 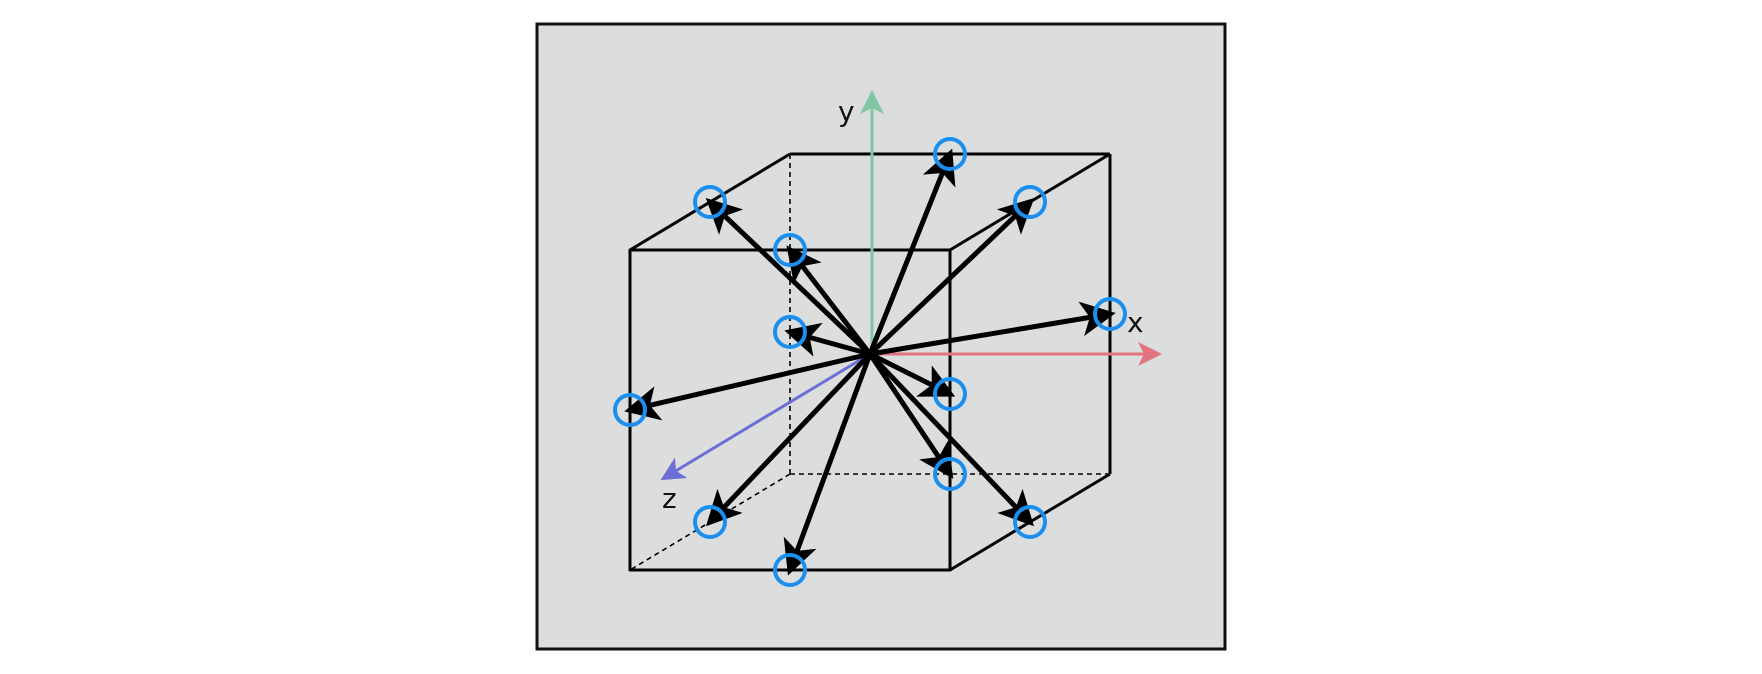 I want to click on y-axis-label: y, so click(x=846, y=111).